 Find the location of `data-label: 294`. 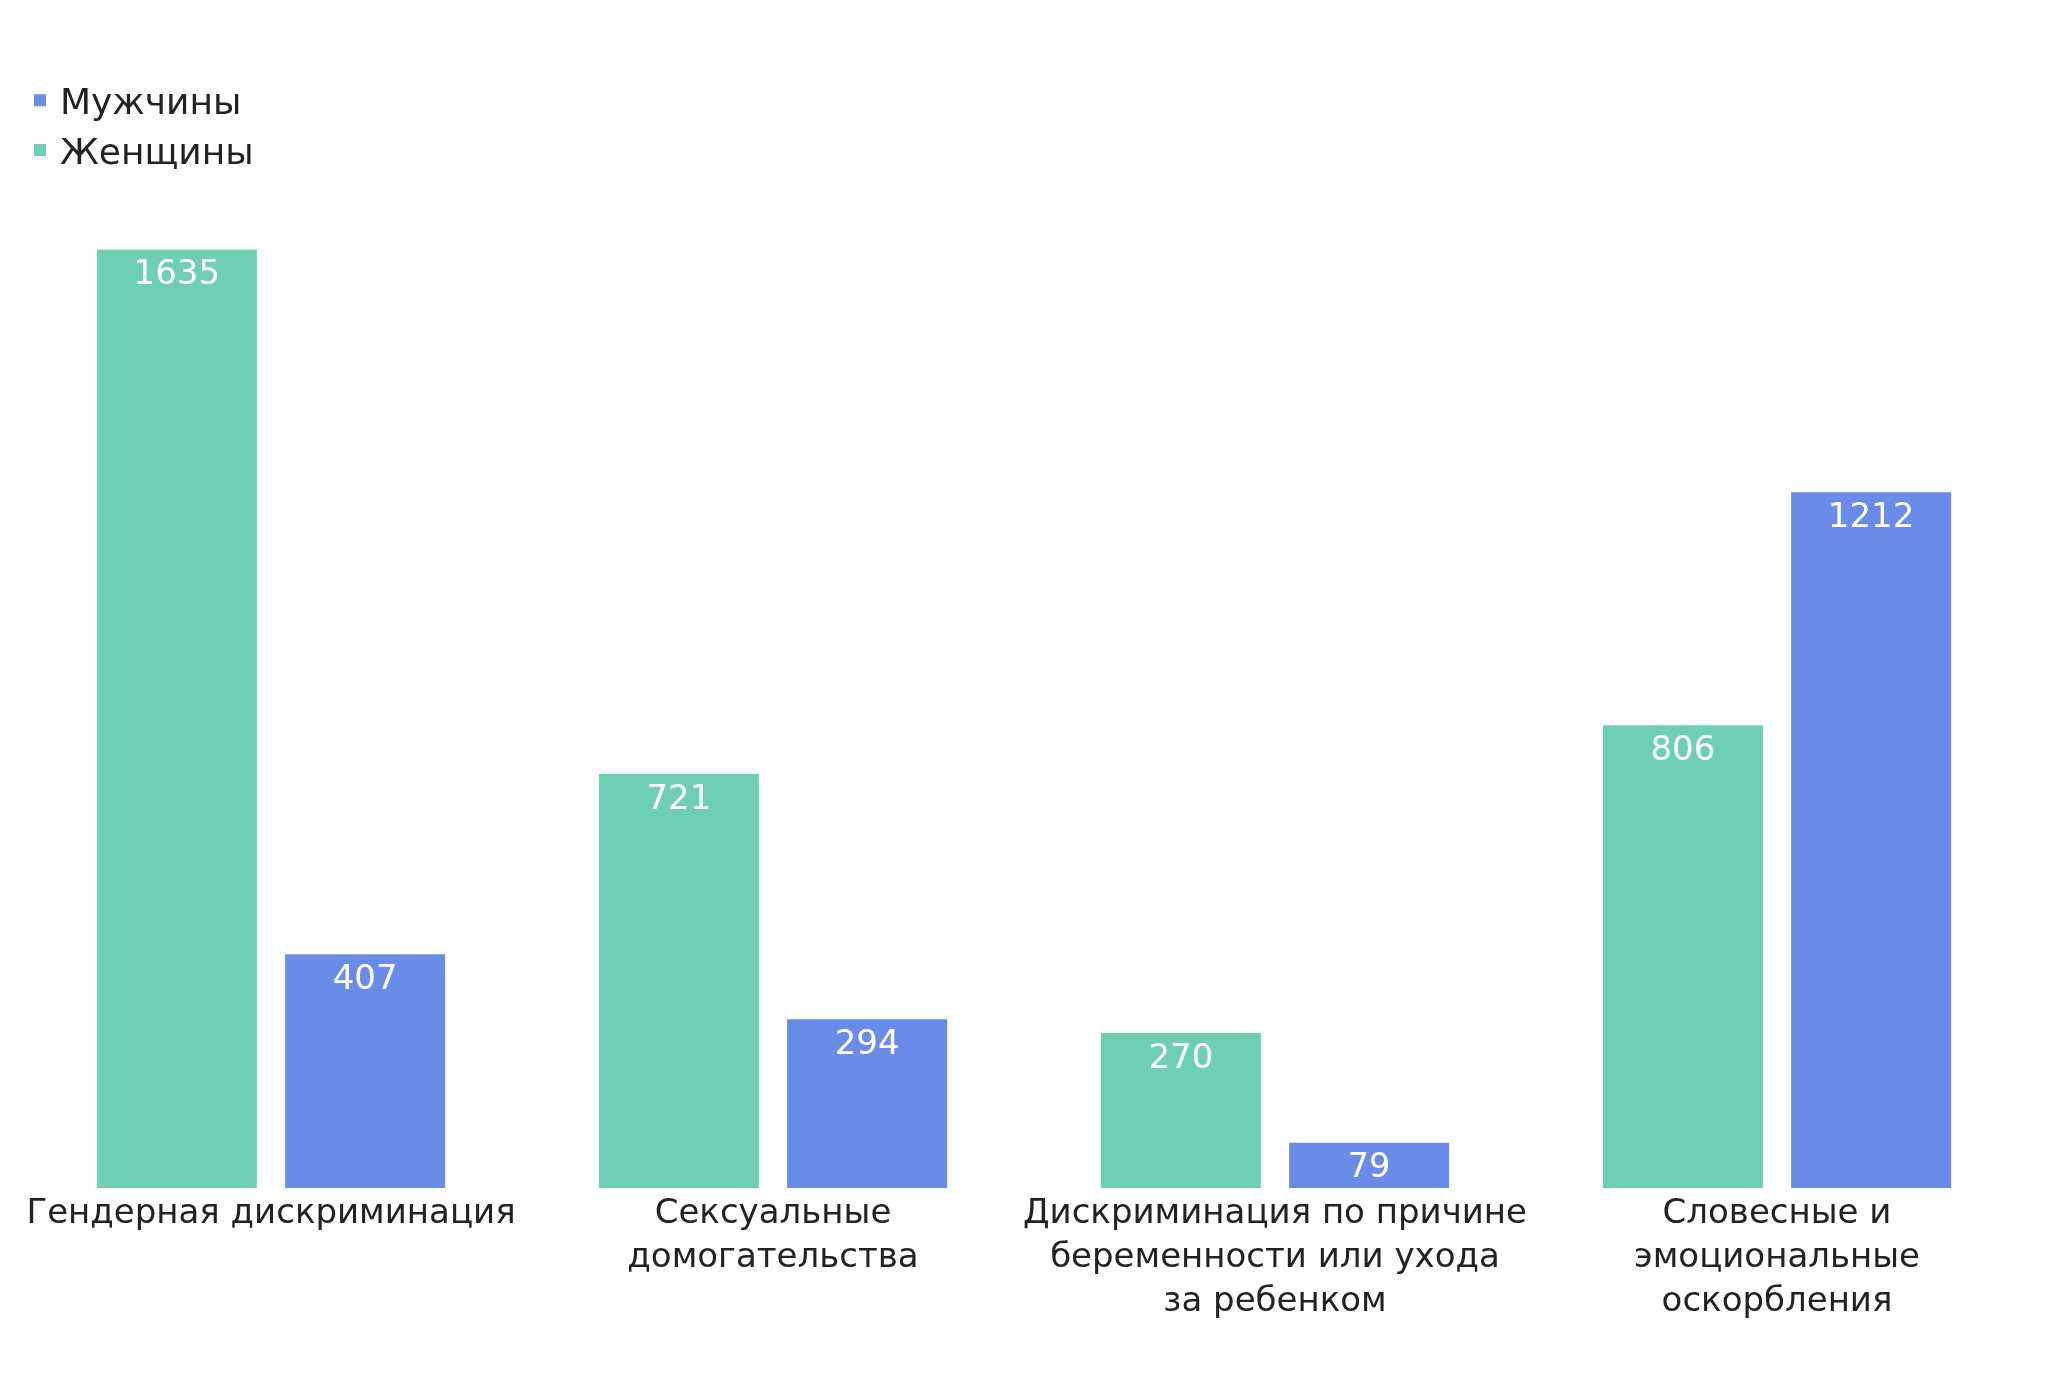

data-label: 294 is located at coordinates (867, 1042).